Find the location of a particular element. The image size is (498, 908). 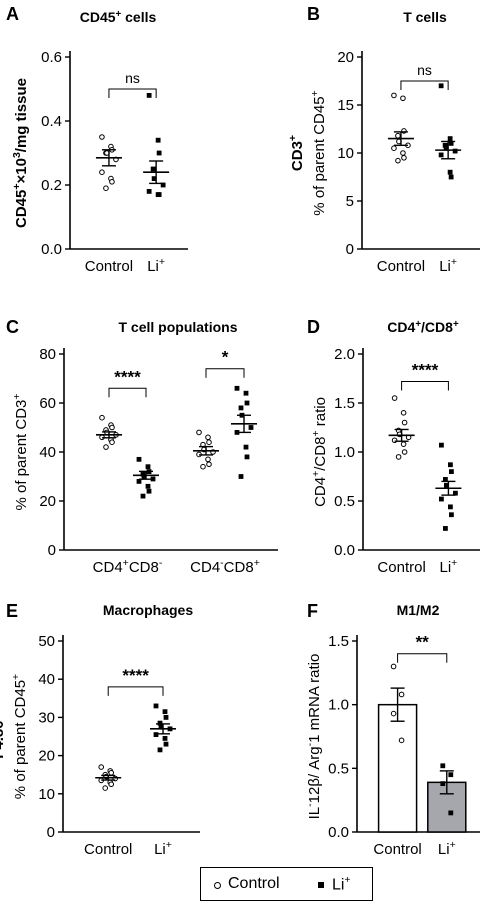

legend-control-marker is located at coordinates (217, 885).